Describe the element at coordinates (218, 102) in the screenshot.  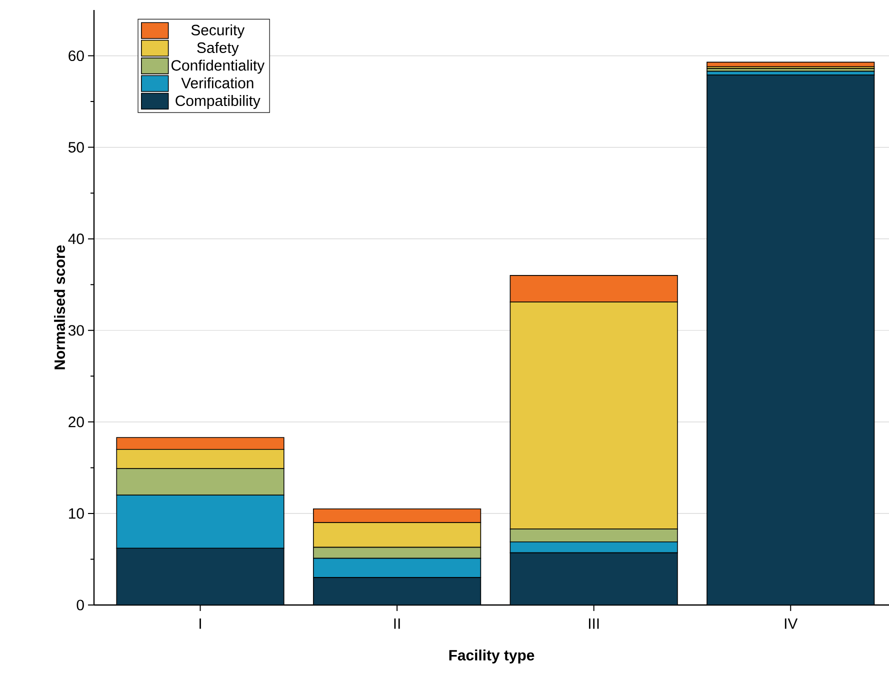
I see `legend-label: Compatibility` at that location.